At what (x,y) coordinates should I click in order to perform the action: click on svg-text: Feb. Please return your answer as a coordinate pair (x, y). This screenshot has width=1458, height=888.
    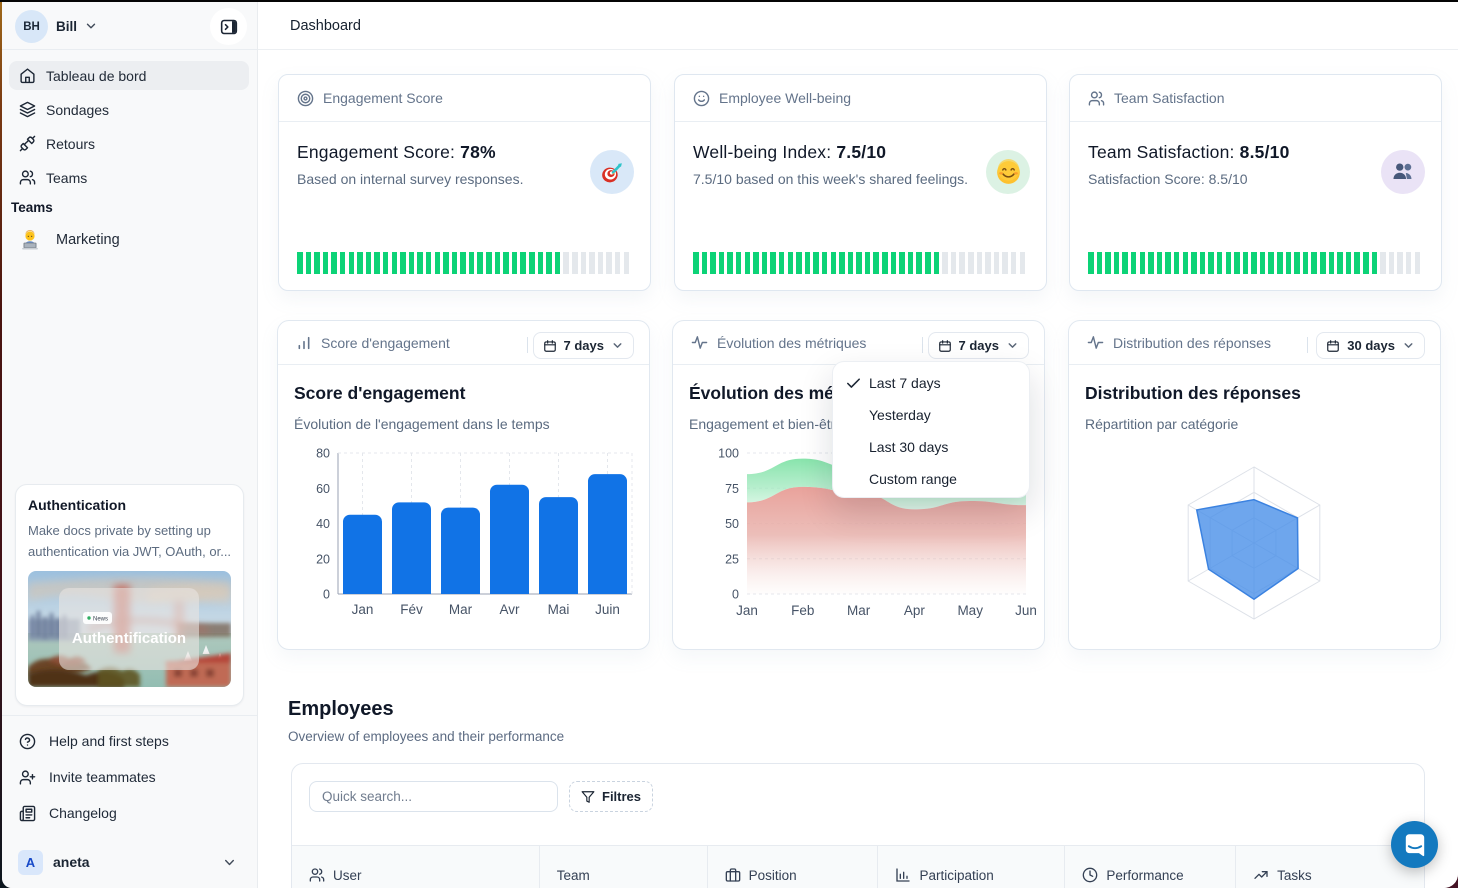
    Looking at the image, I should click on (802, 610).